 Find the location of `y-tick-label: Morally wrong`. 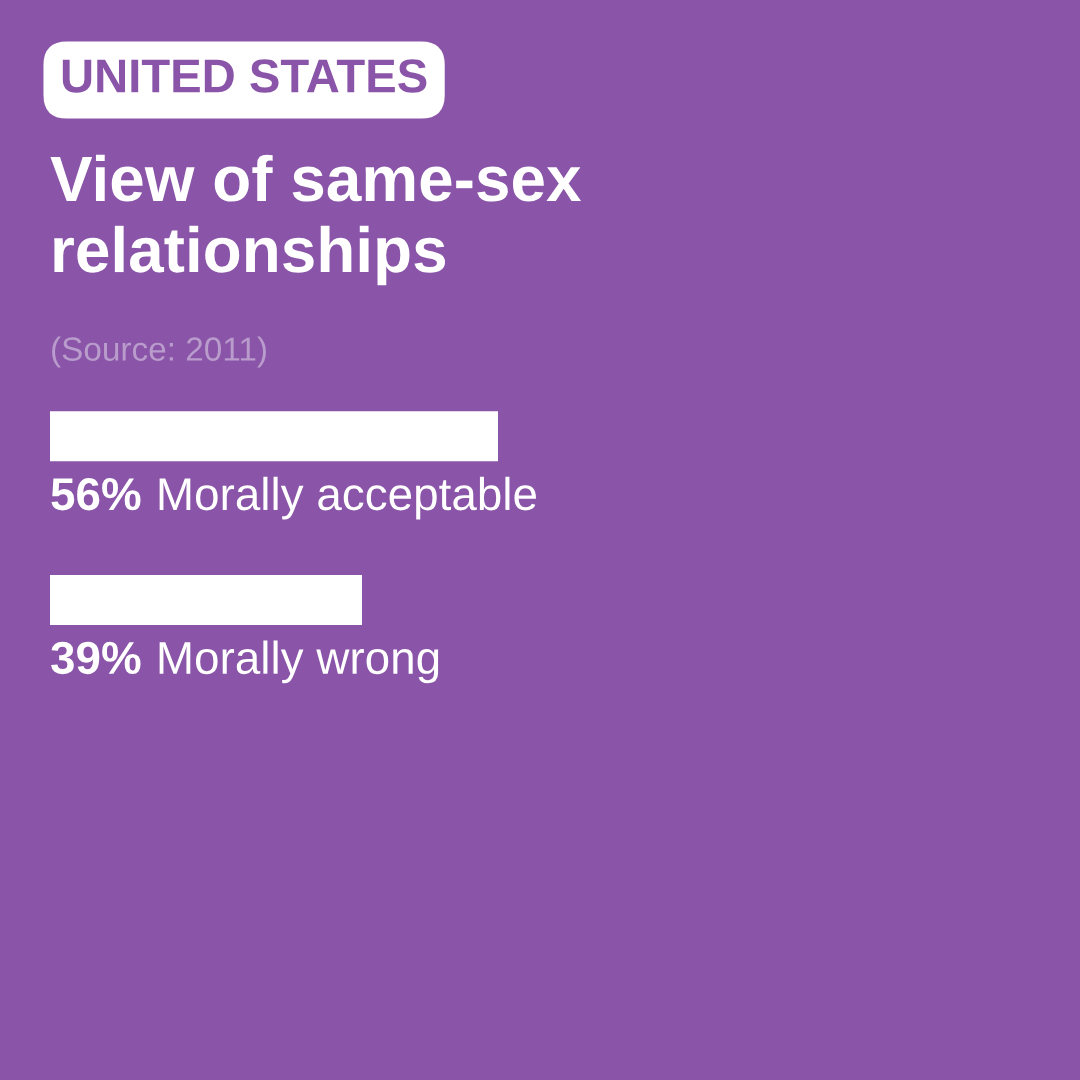

y-tick-label: Morally wrong is located at coordinates (299, 662).